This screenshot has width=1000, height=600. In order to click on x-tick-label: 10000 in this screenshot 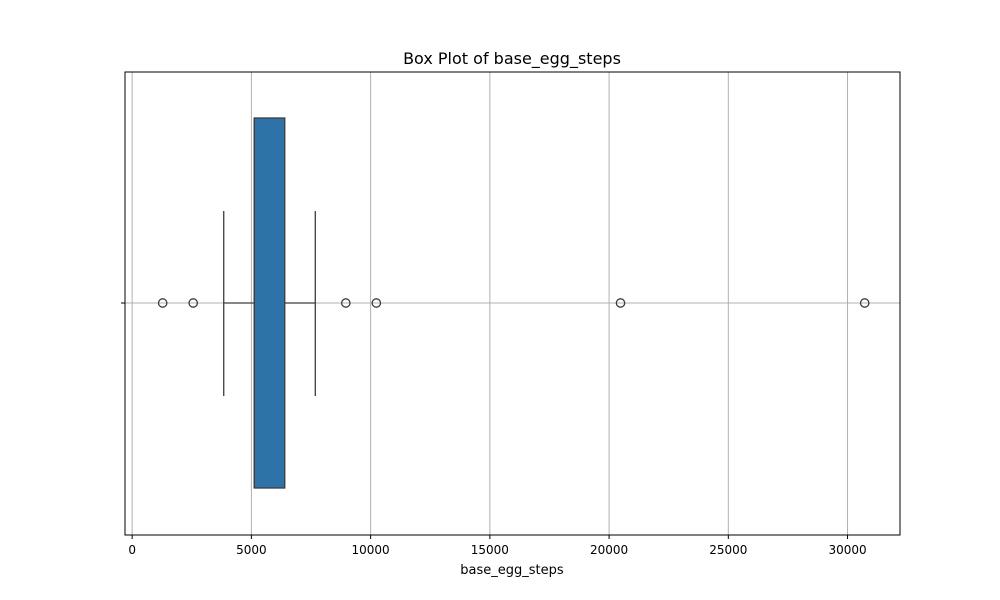, I will do `click(371, 550)`.